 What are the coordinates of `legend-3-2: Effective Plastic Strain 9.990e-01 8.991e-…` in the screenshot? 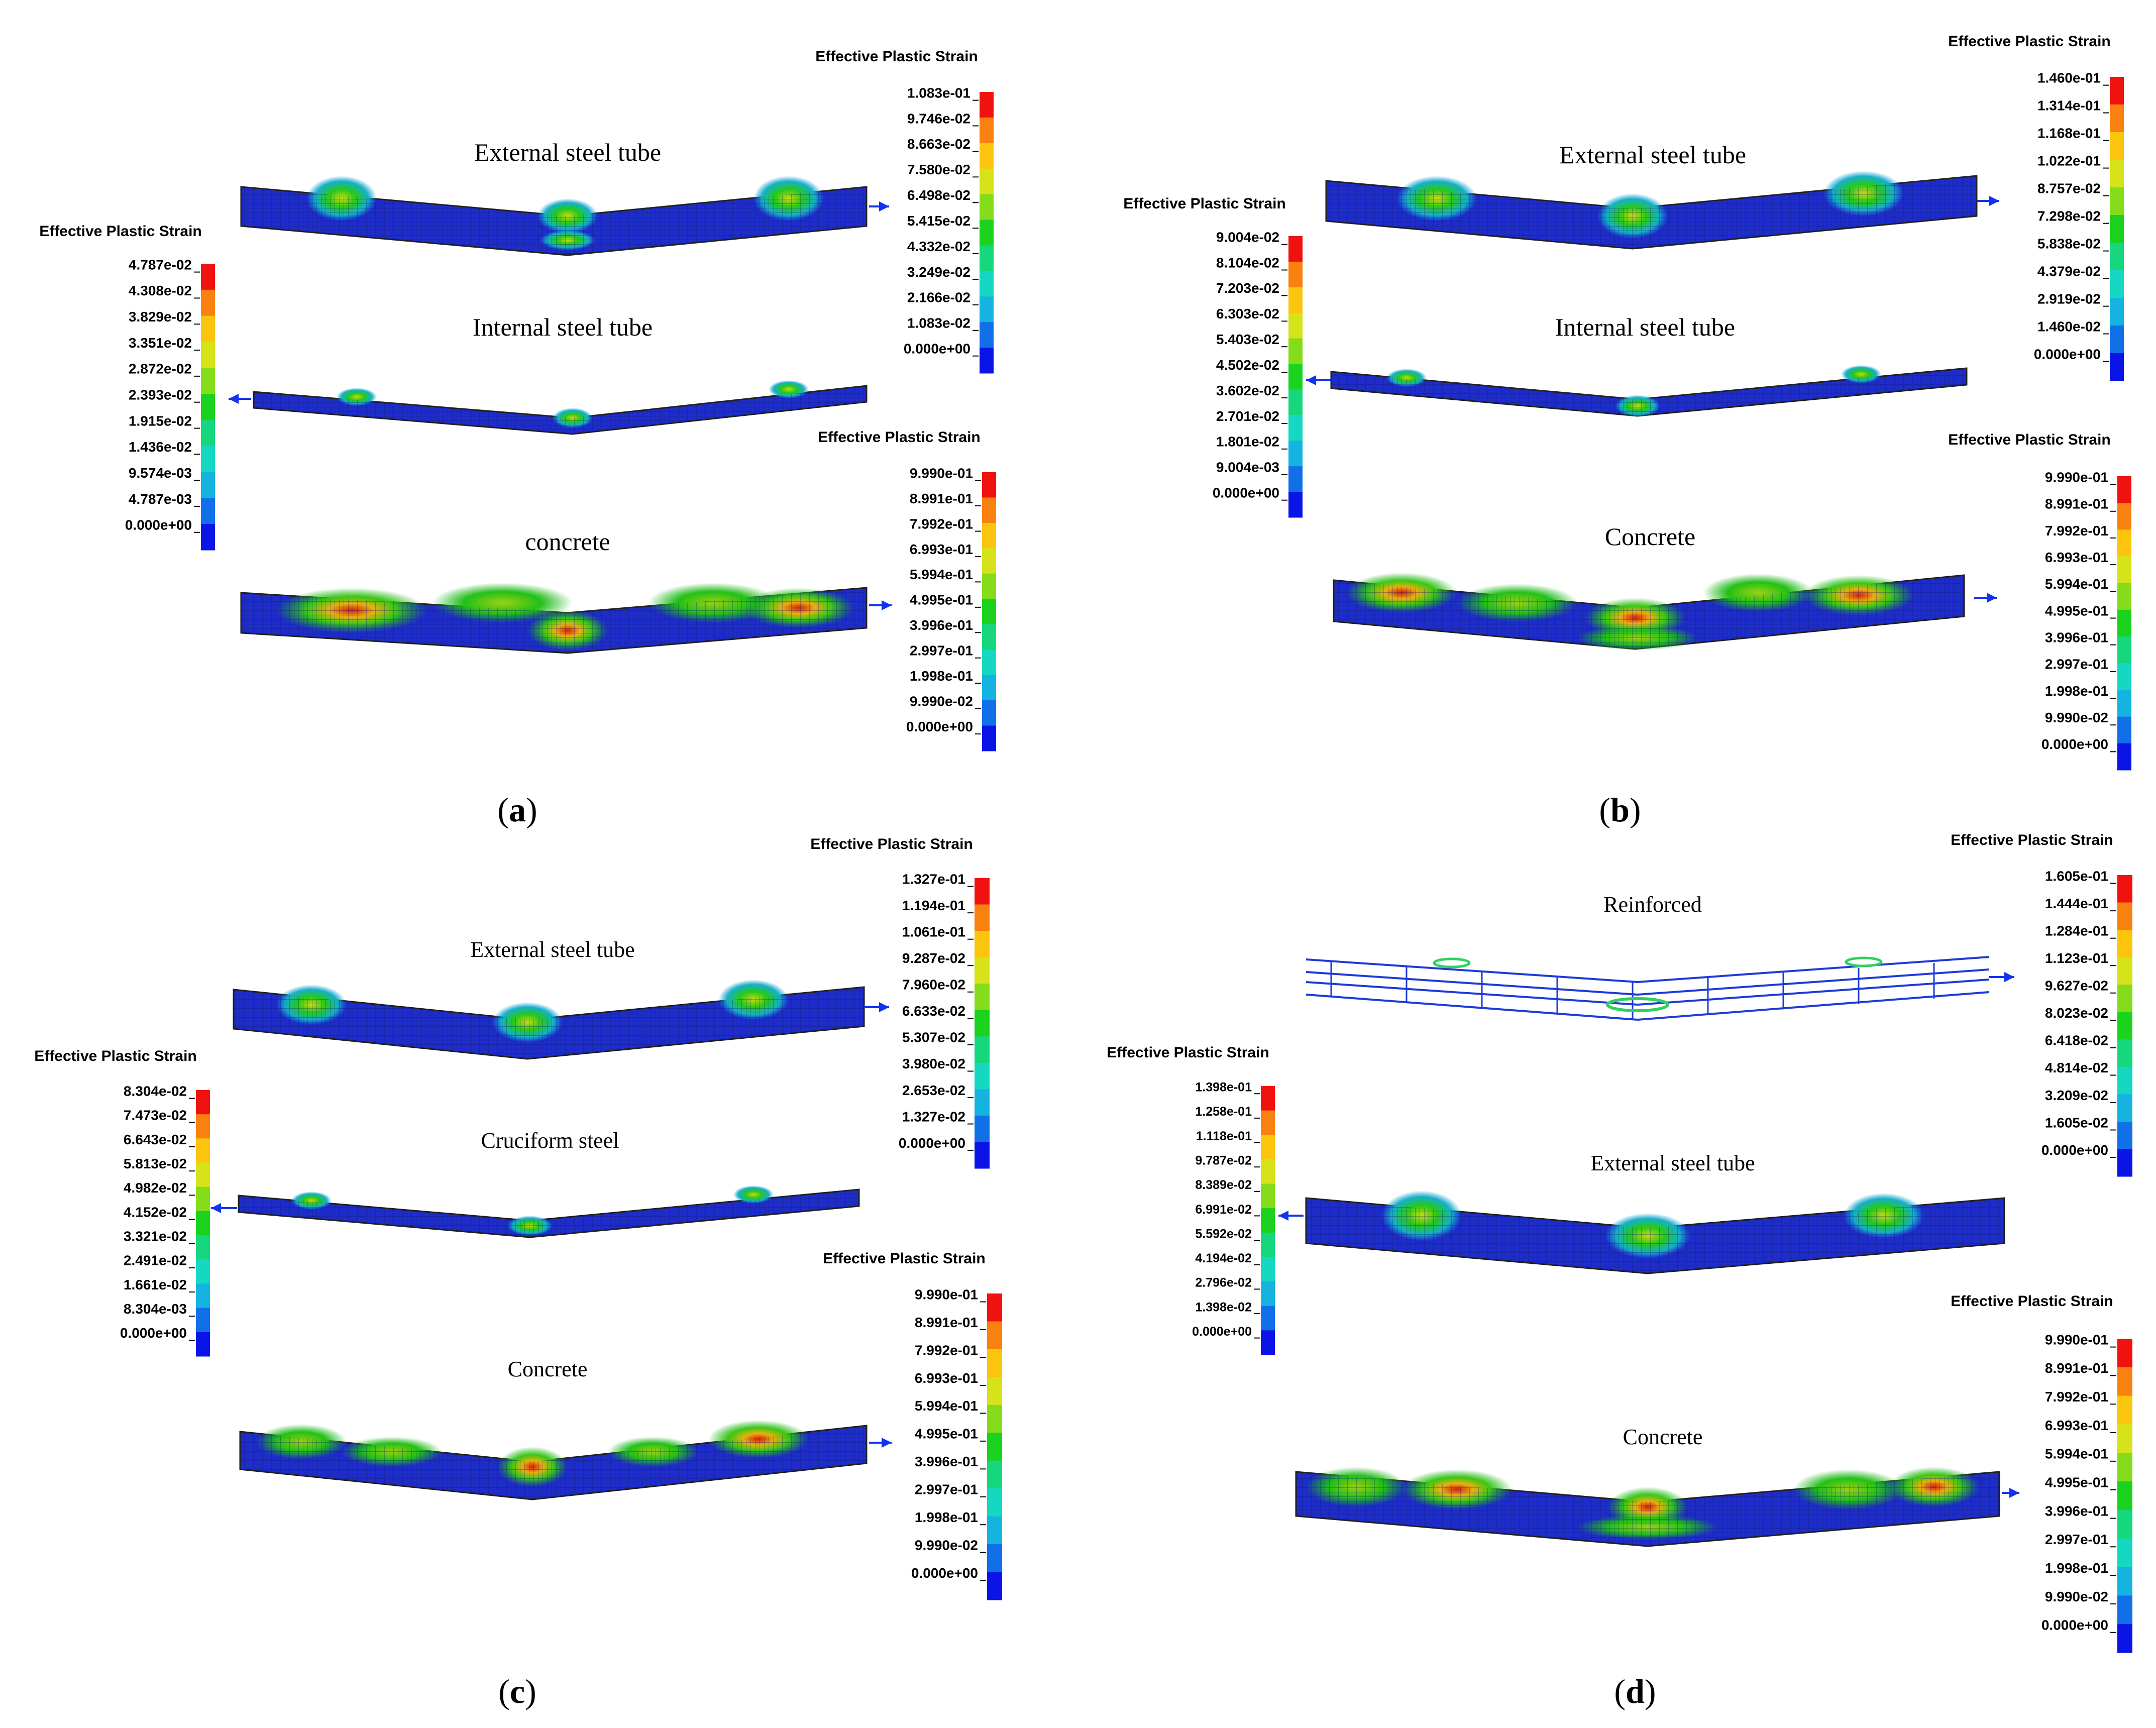 It's located at (2041, 1473).